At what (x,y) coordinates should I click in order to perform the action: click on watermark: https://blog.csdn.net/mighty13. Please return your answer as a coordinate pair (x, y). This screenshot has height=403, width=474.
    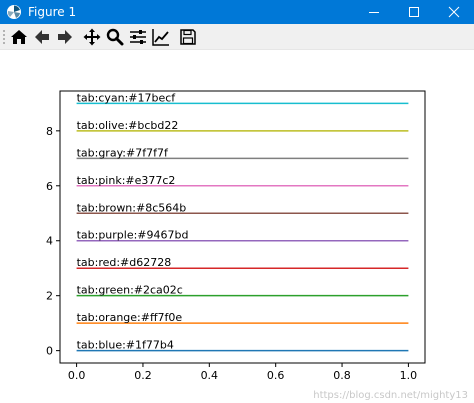
    Looking at the image, I should click on (390, 395).